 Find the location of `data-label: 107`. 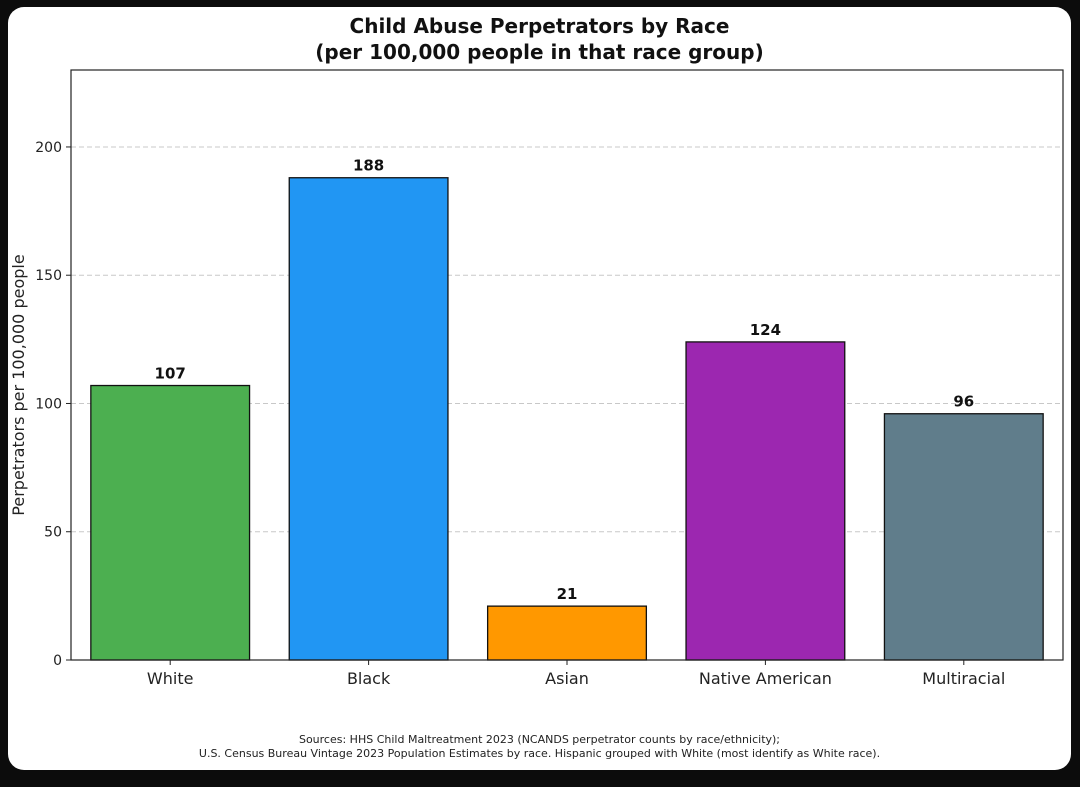

data-label: 107 is located at coordinates (170, 374).